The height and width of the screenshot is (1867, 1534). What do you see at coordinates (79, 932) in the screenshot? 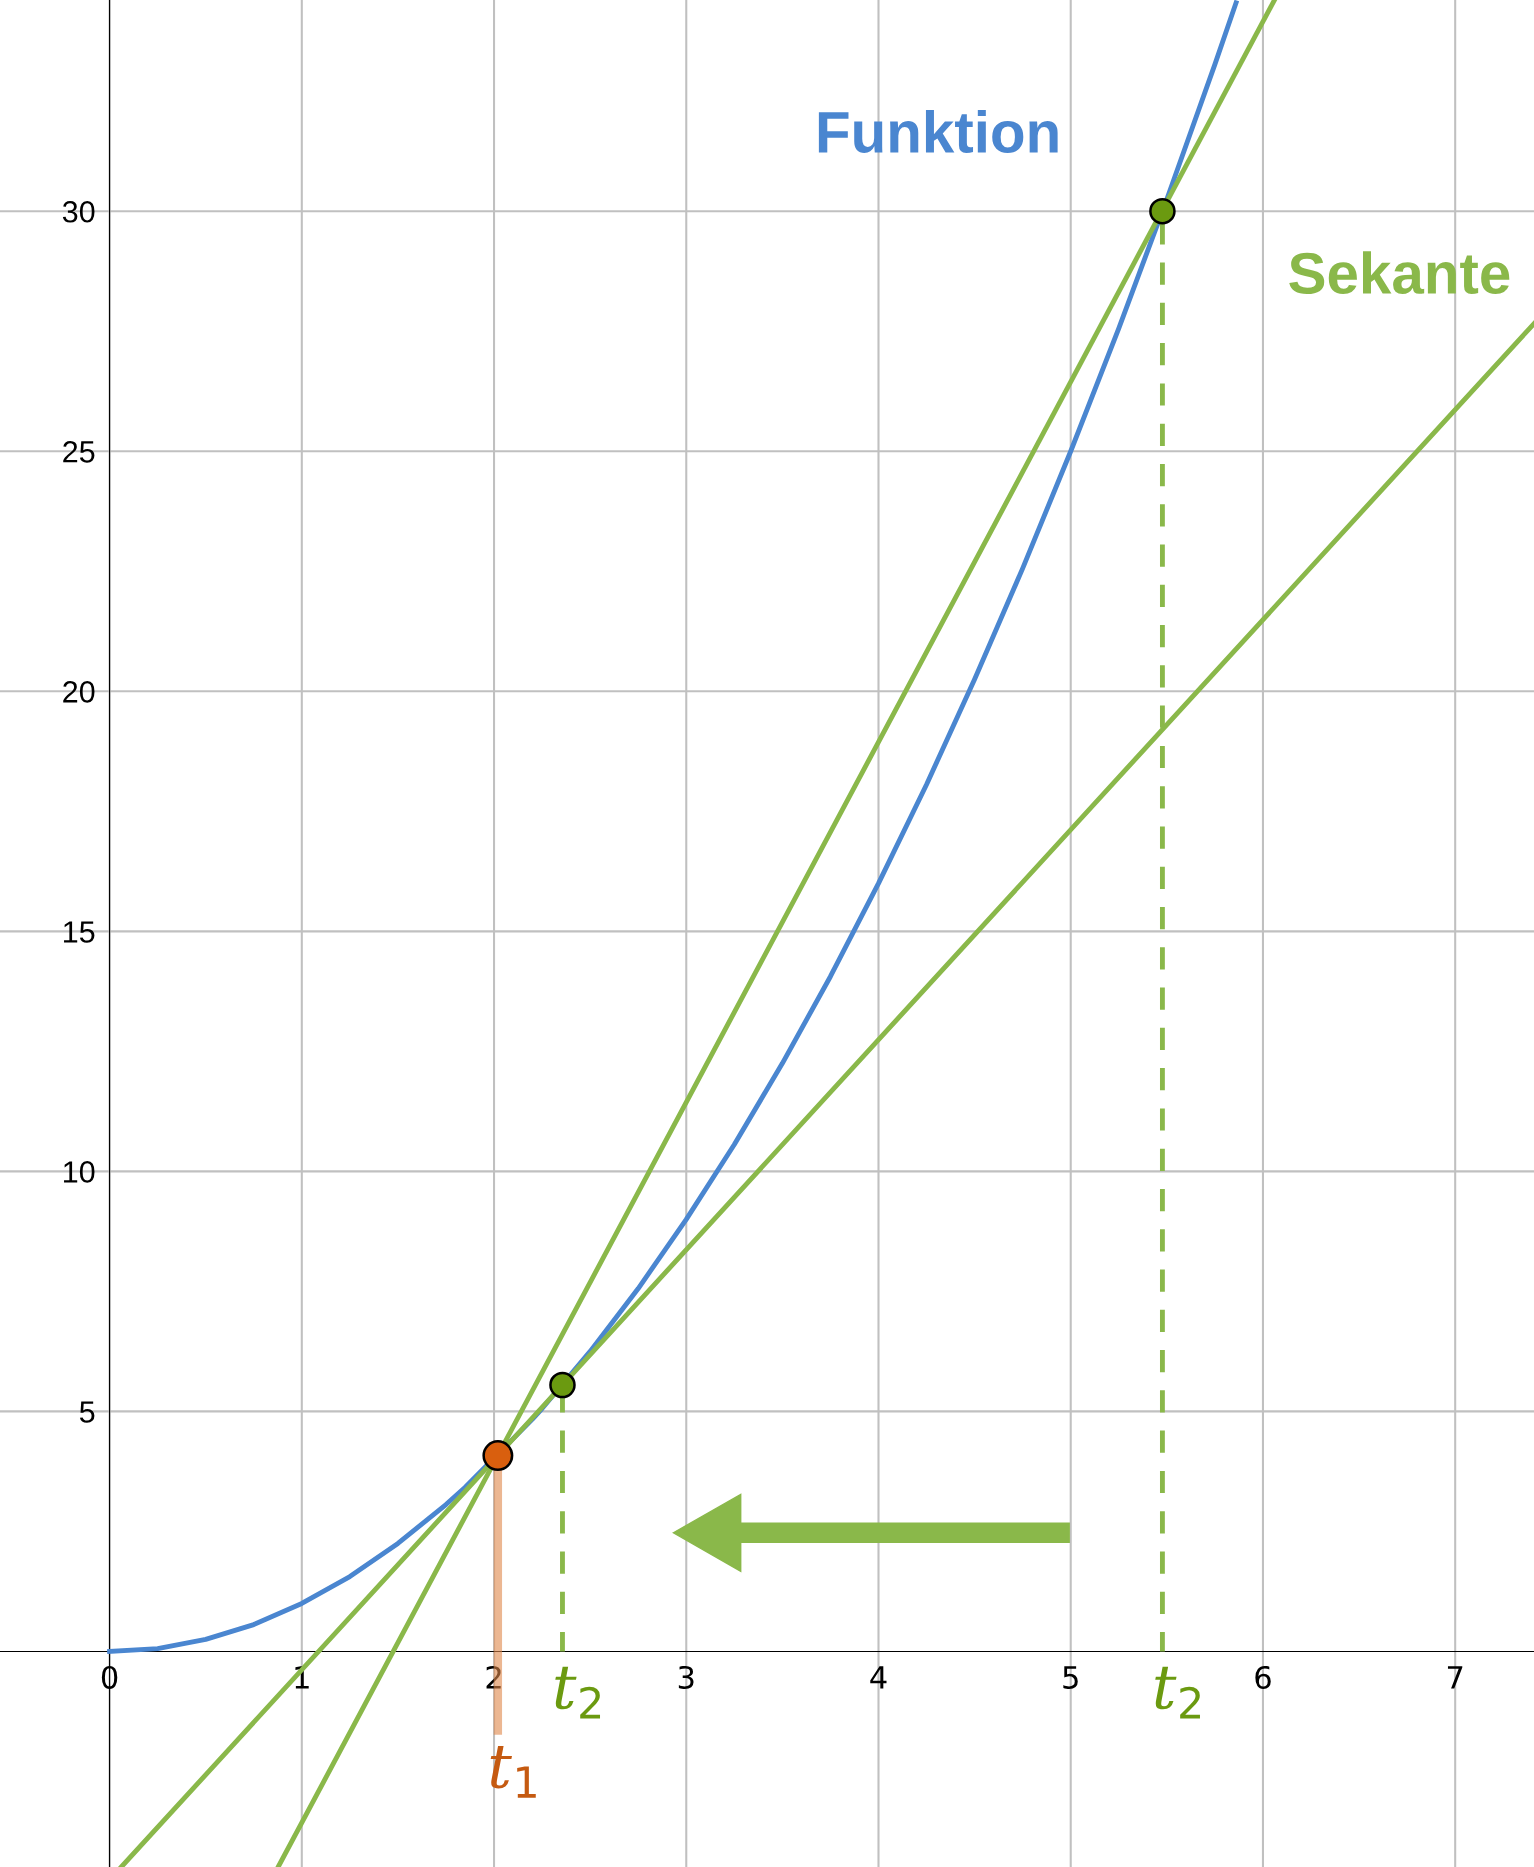
I see `y-tick-label: 15` at bounding box center [79, 932].